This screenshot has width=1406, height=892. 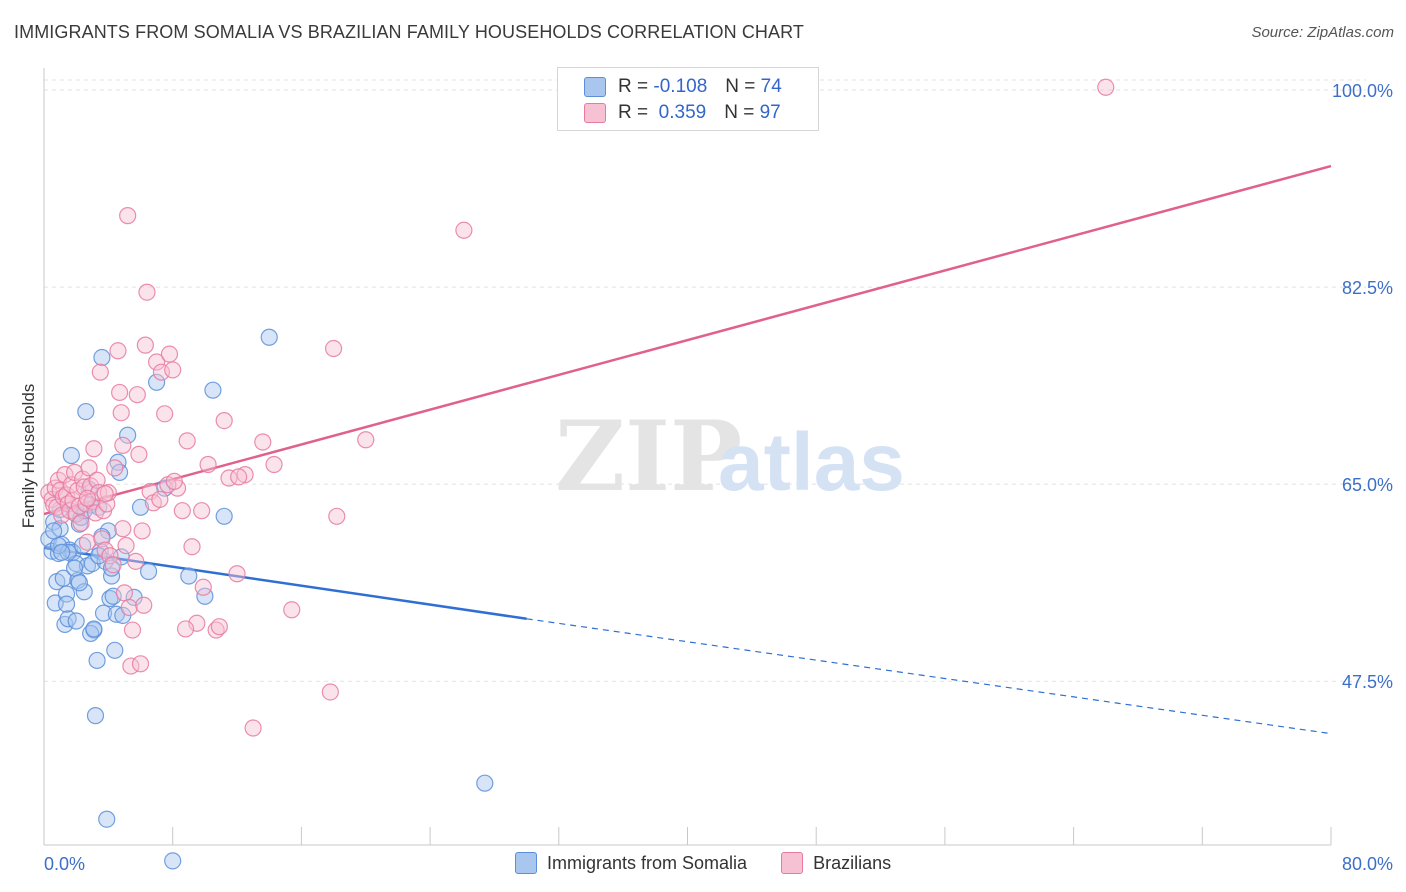 I want to click on legend-row-brazilians: R = 0.359 N = 97, so click(x=682, y=113).